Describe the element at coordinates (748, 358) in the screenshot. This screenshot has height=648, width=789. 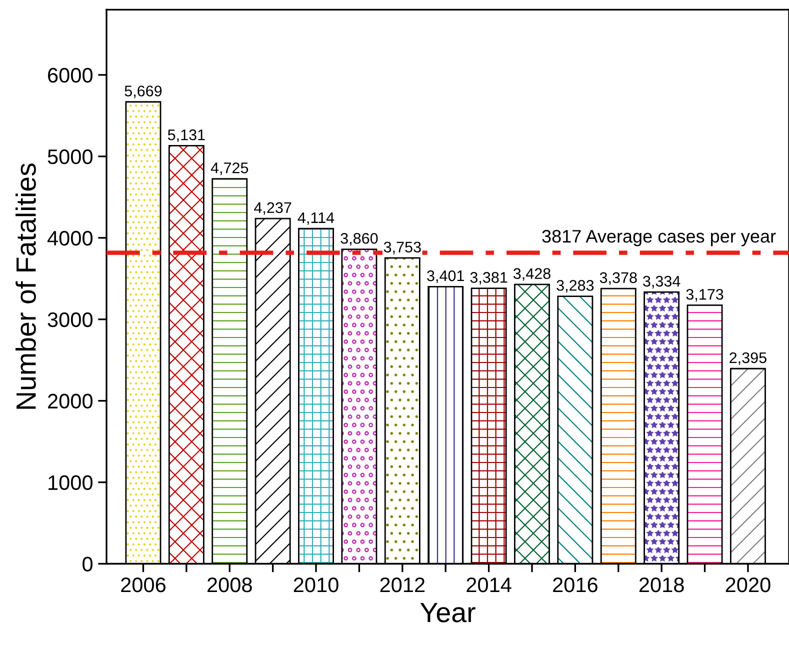
I see `data-label: 2,395` at that location.